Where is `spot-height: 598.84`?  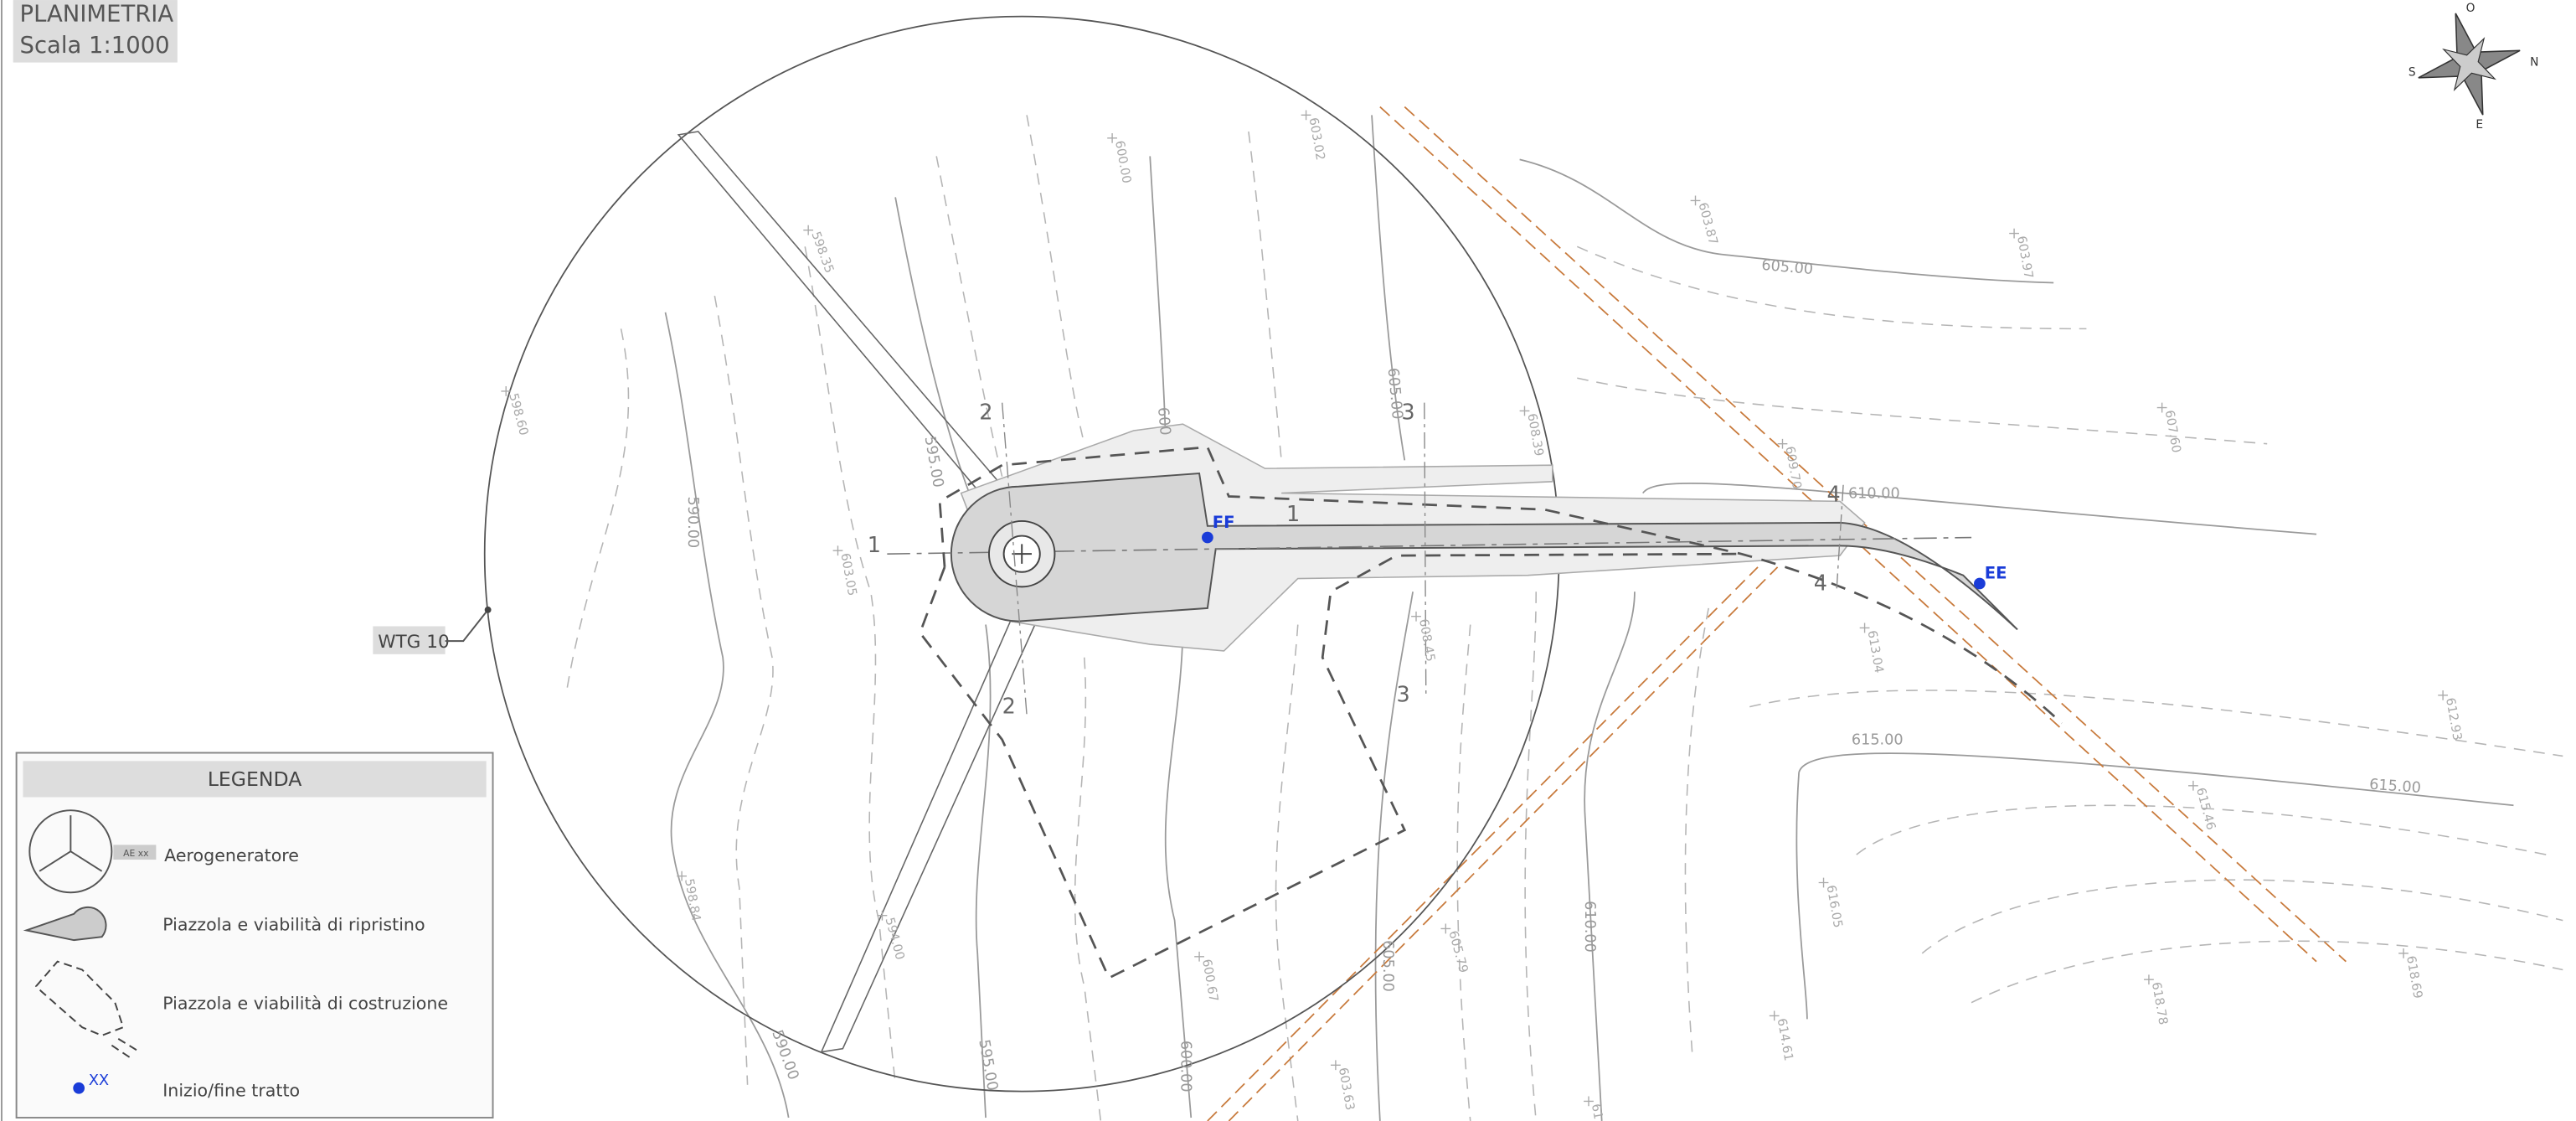 spot-height: 598.84 is located at coordinates (692, 900).